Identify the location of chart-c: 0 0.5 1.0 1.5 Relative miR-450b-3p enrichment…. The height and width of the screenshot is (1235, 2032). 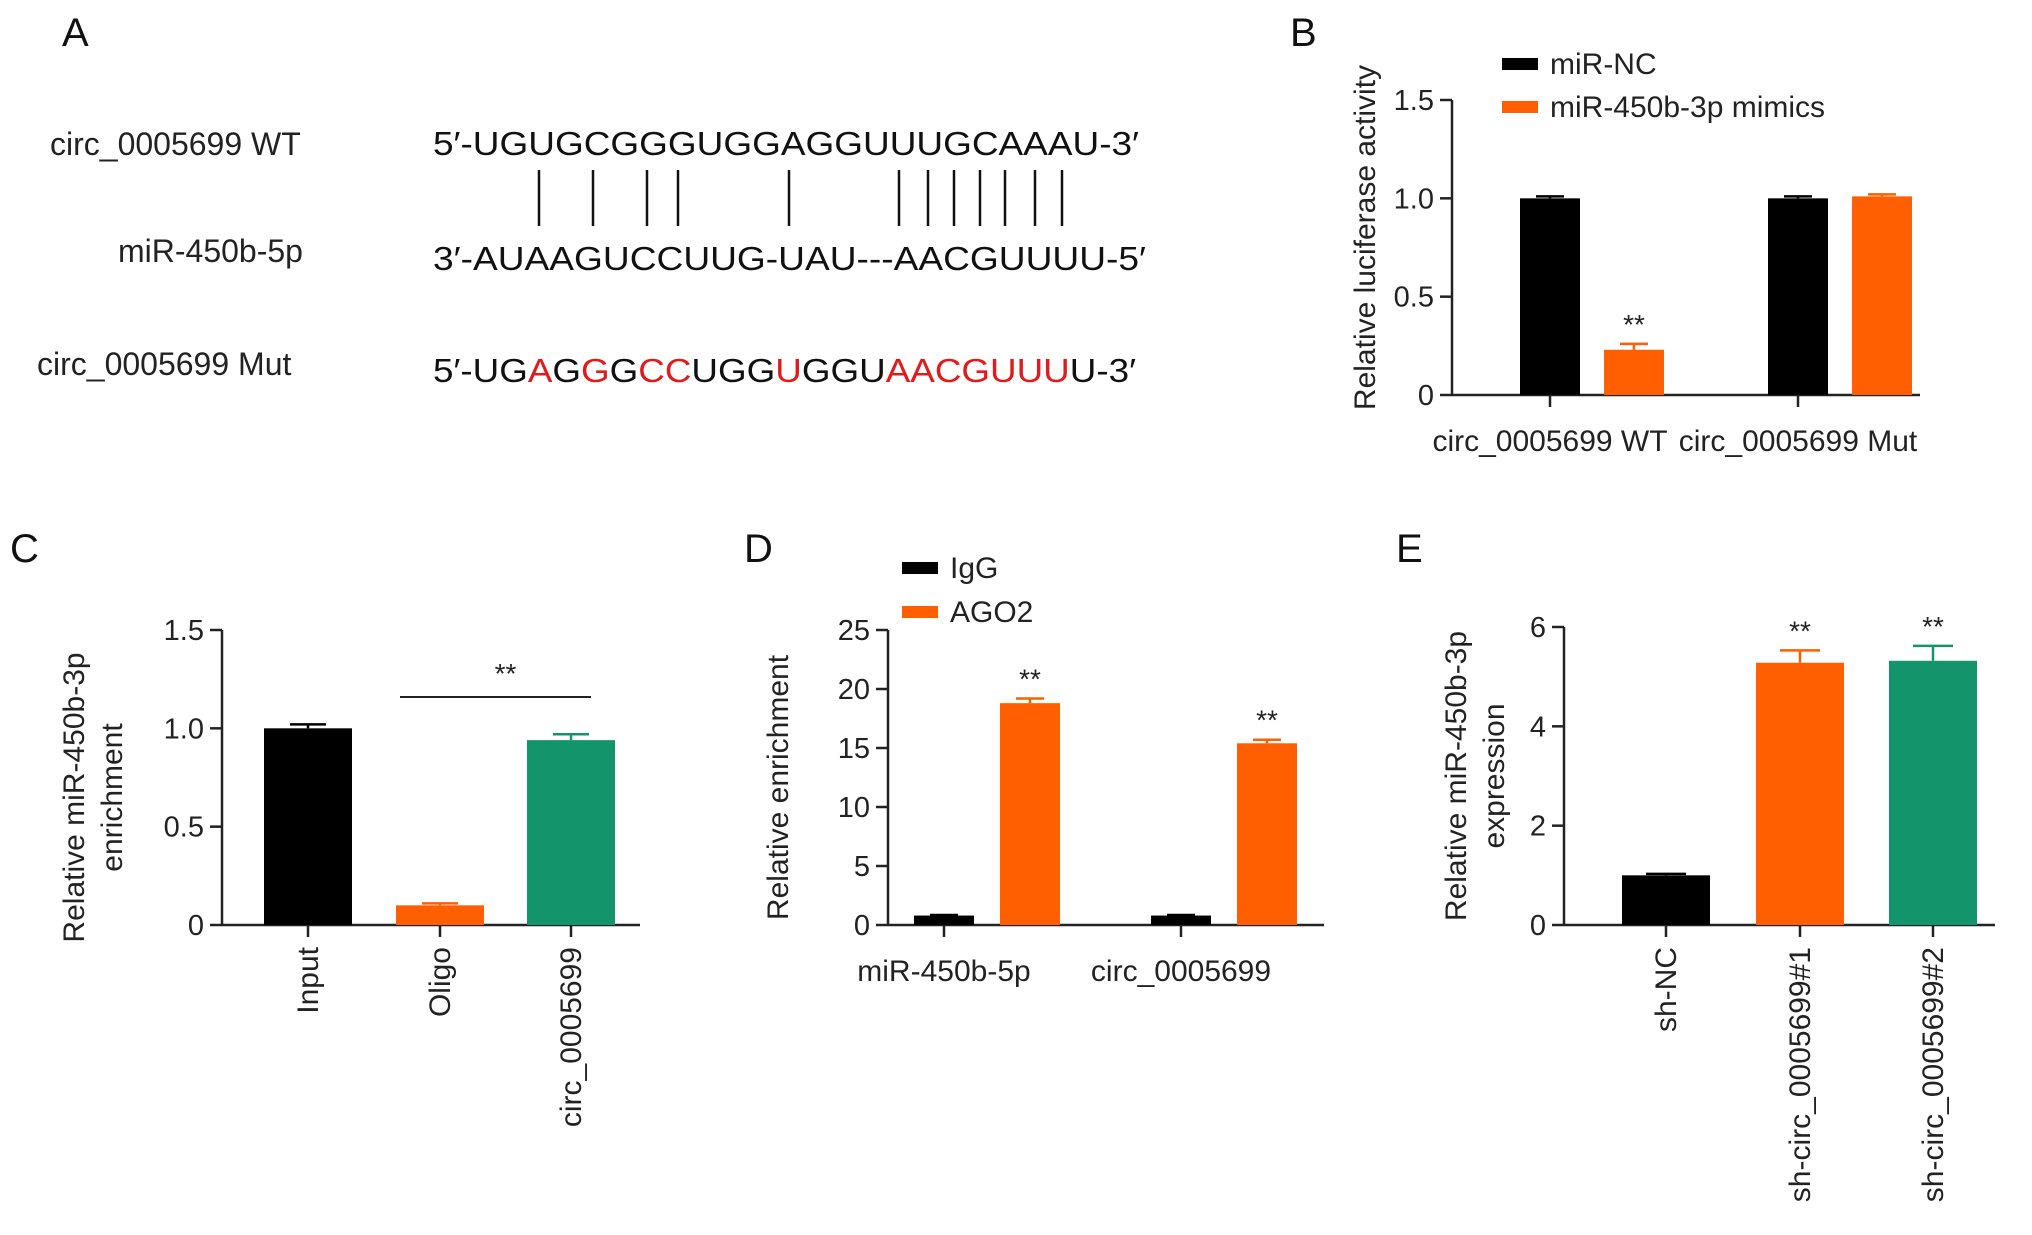
(349, 871).